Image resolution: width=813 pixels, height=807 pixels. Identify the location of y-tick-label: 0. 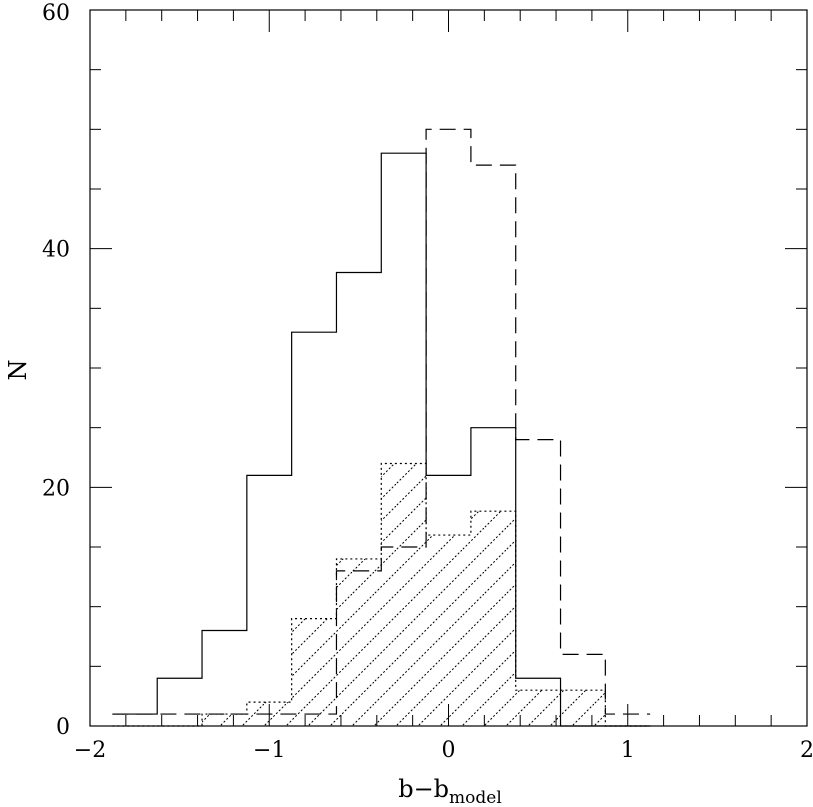
(63, 727).